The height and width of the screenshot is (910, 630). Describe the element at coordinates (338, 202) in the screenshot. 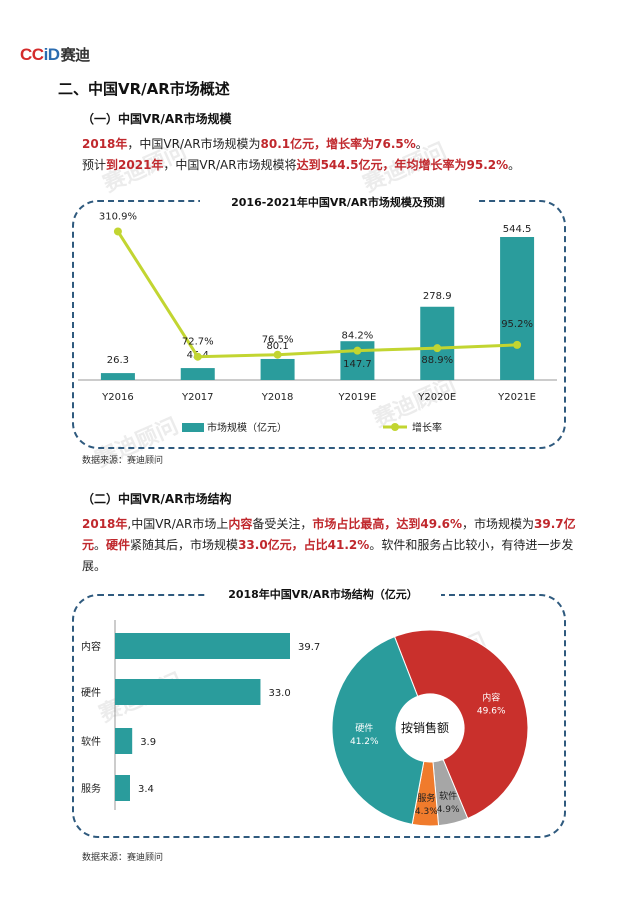

I see `chart-title: 2016-2021年中国VR/AR市场规模及预测` at that location.